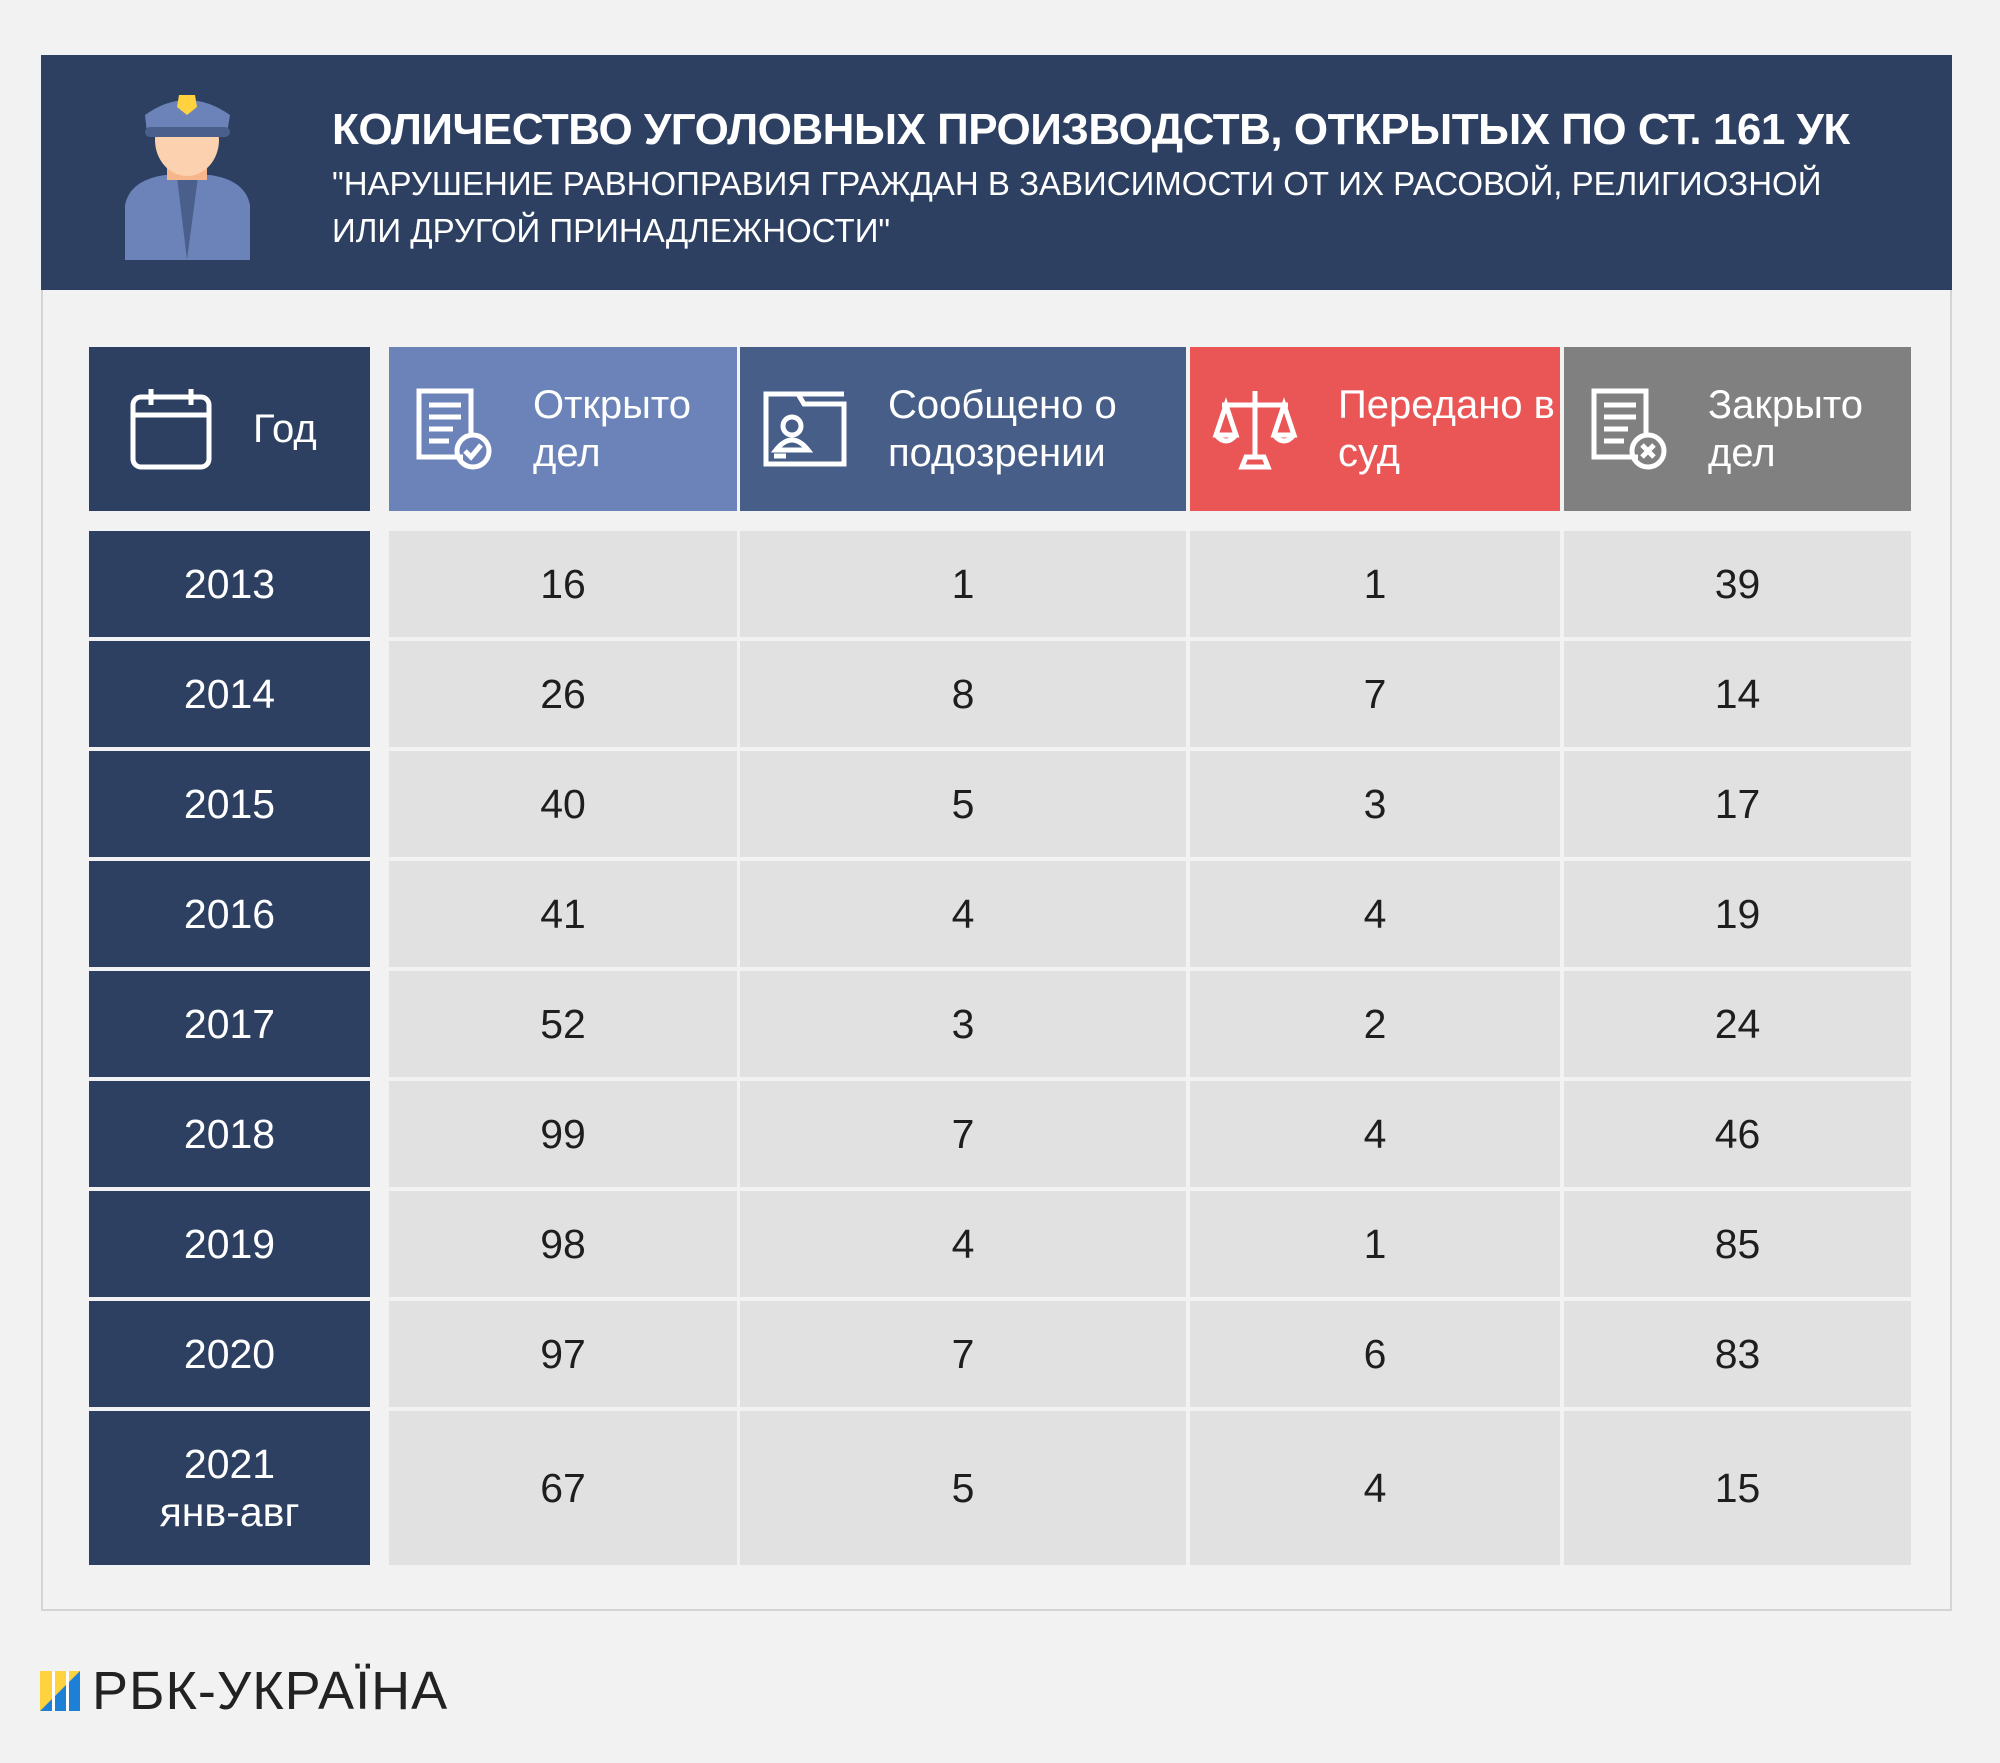 Image resolution: width=2000 pixels, height=1763 pixels. Describe the element at coordinates (229, 1024) in the screenshot. I see `year-cell: 2017` at that location.